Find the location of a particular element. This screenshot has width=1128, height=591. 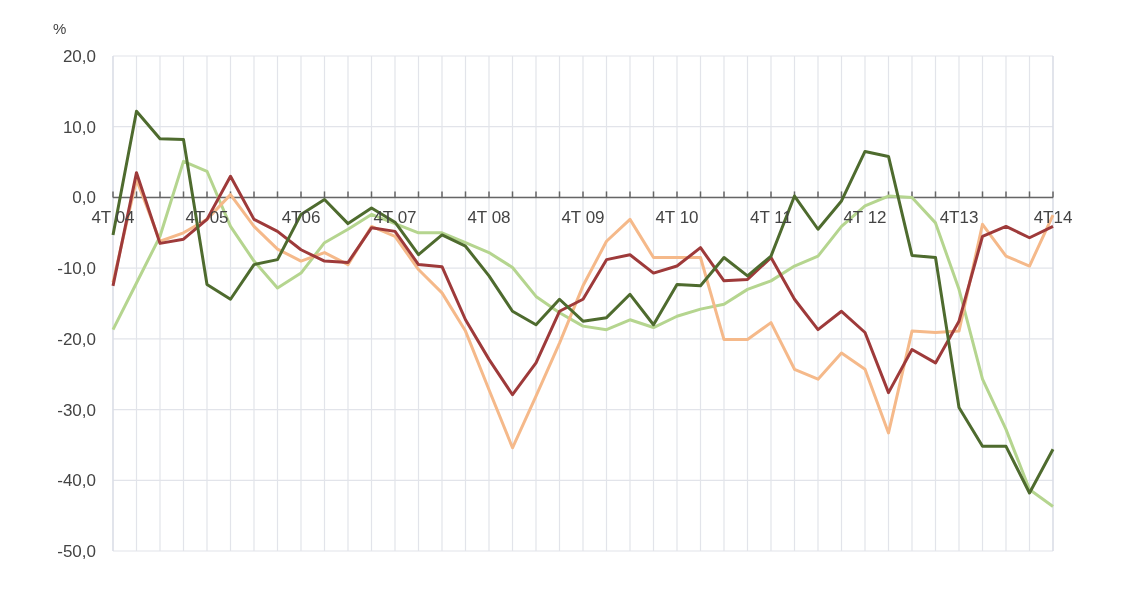

y-tick-label: -30,0 is located at coordinates (76, 410).